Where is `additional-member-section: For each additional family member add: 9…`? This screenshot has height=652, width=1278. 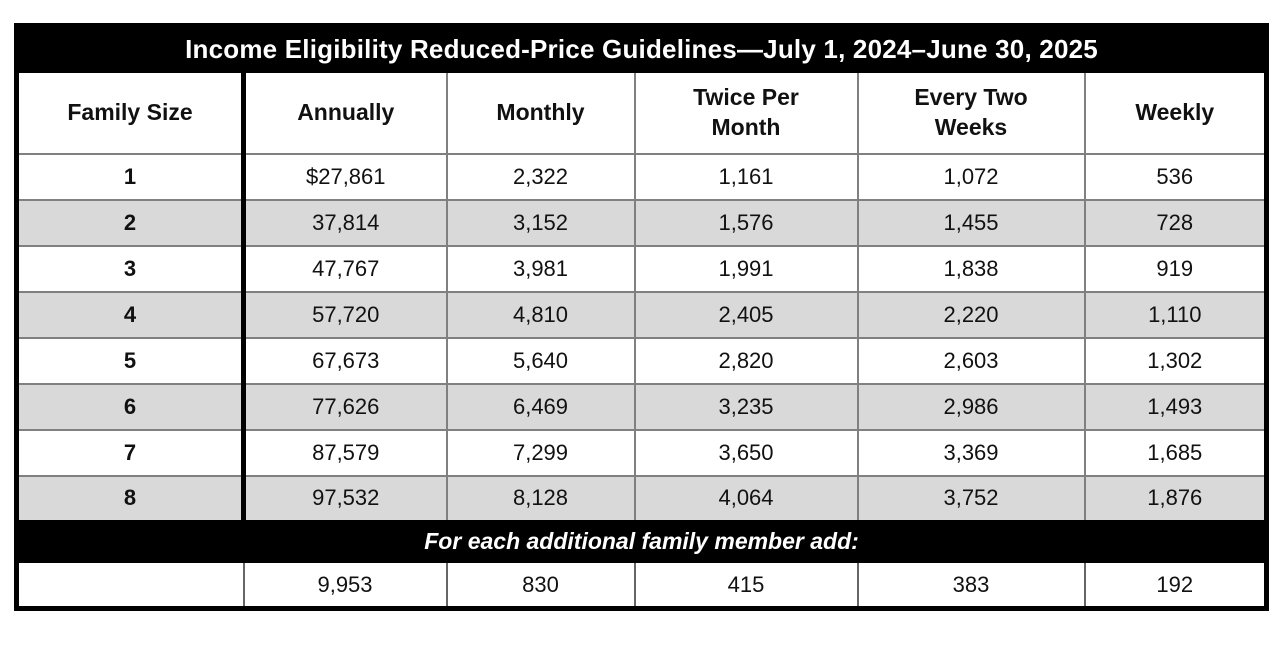 additional-member-section: For each additional family member add: 9… is located at coordinates (641, 565).